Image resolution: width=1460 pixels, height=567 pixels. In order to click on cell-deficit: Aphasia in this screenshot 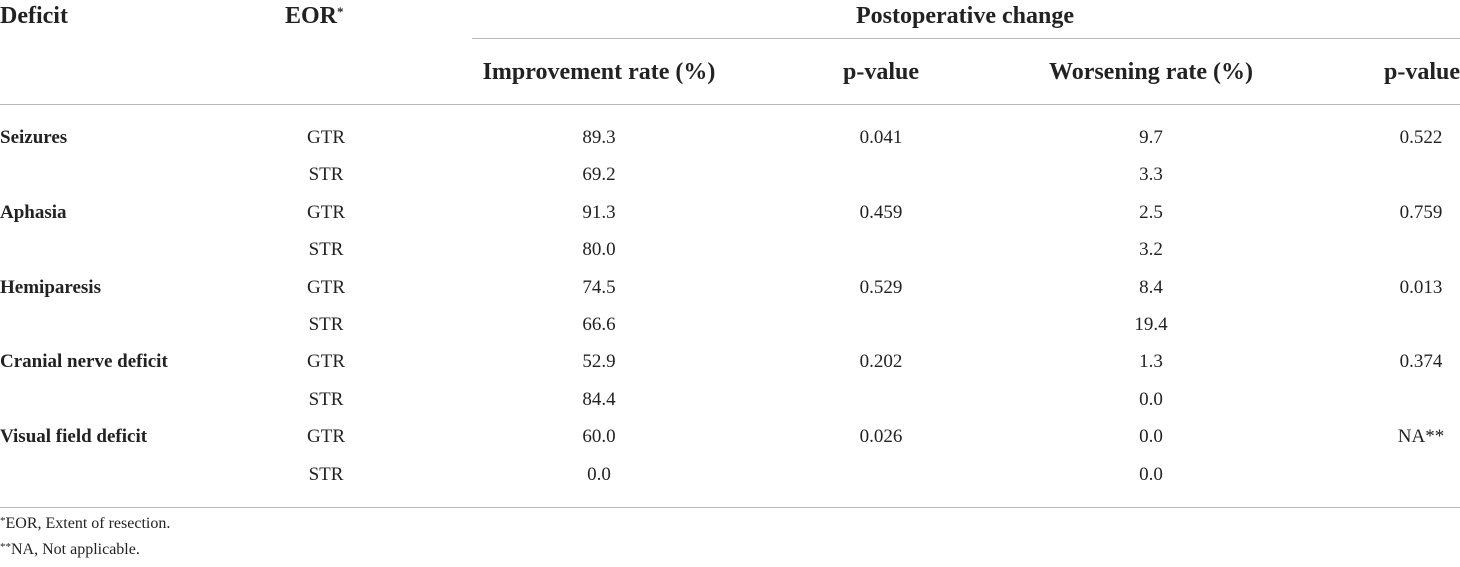, I will do `click(33, 212)`.